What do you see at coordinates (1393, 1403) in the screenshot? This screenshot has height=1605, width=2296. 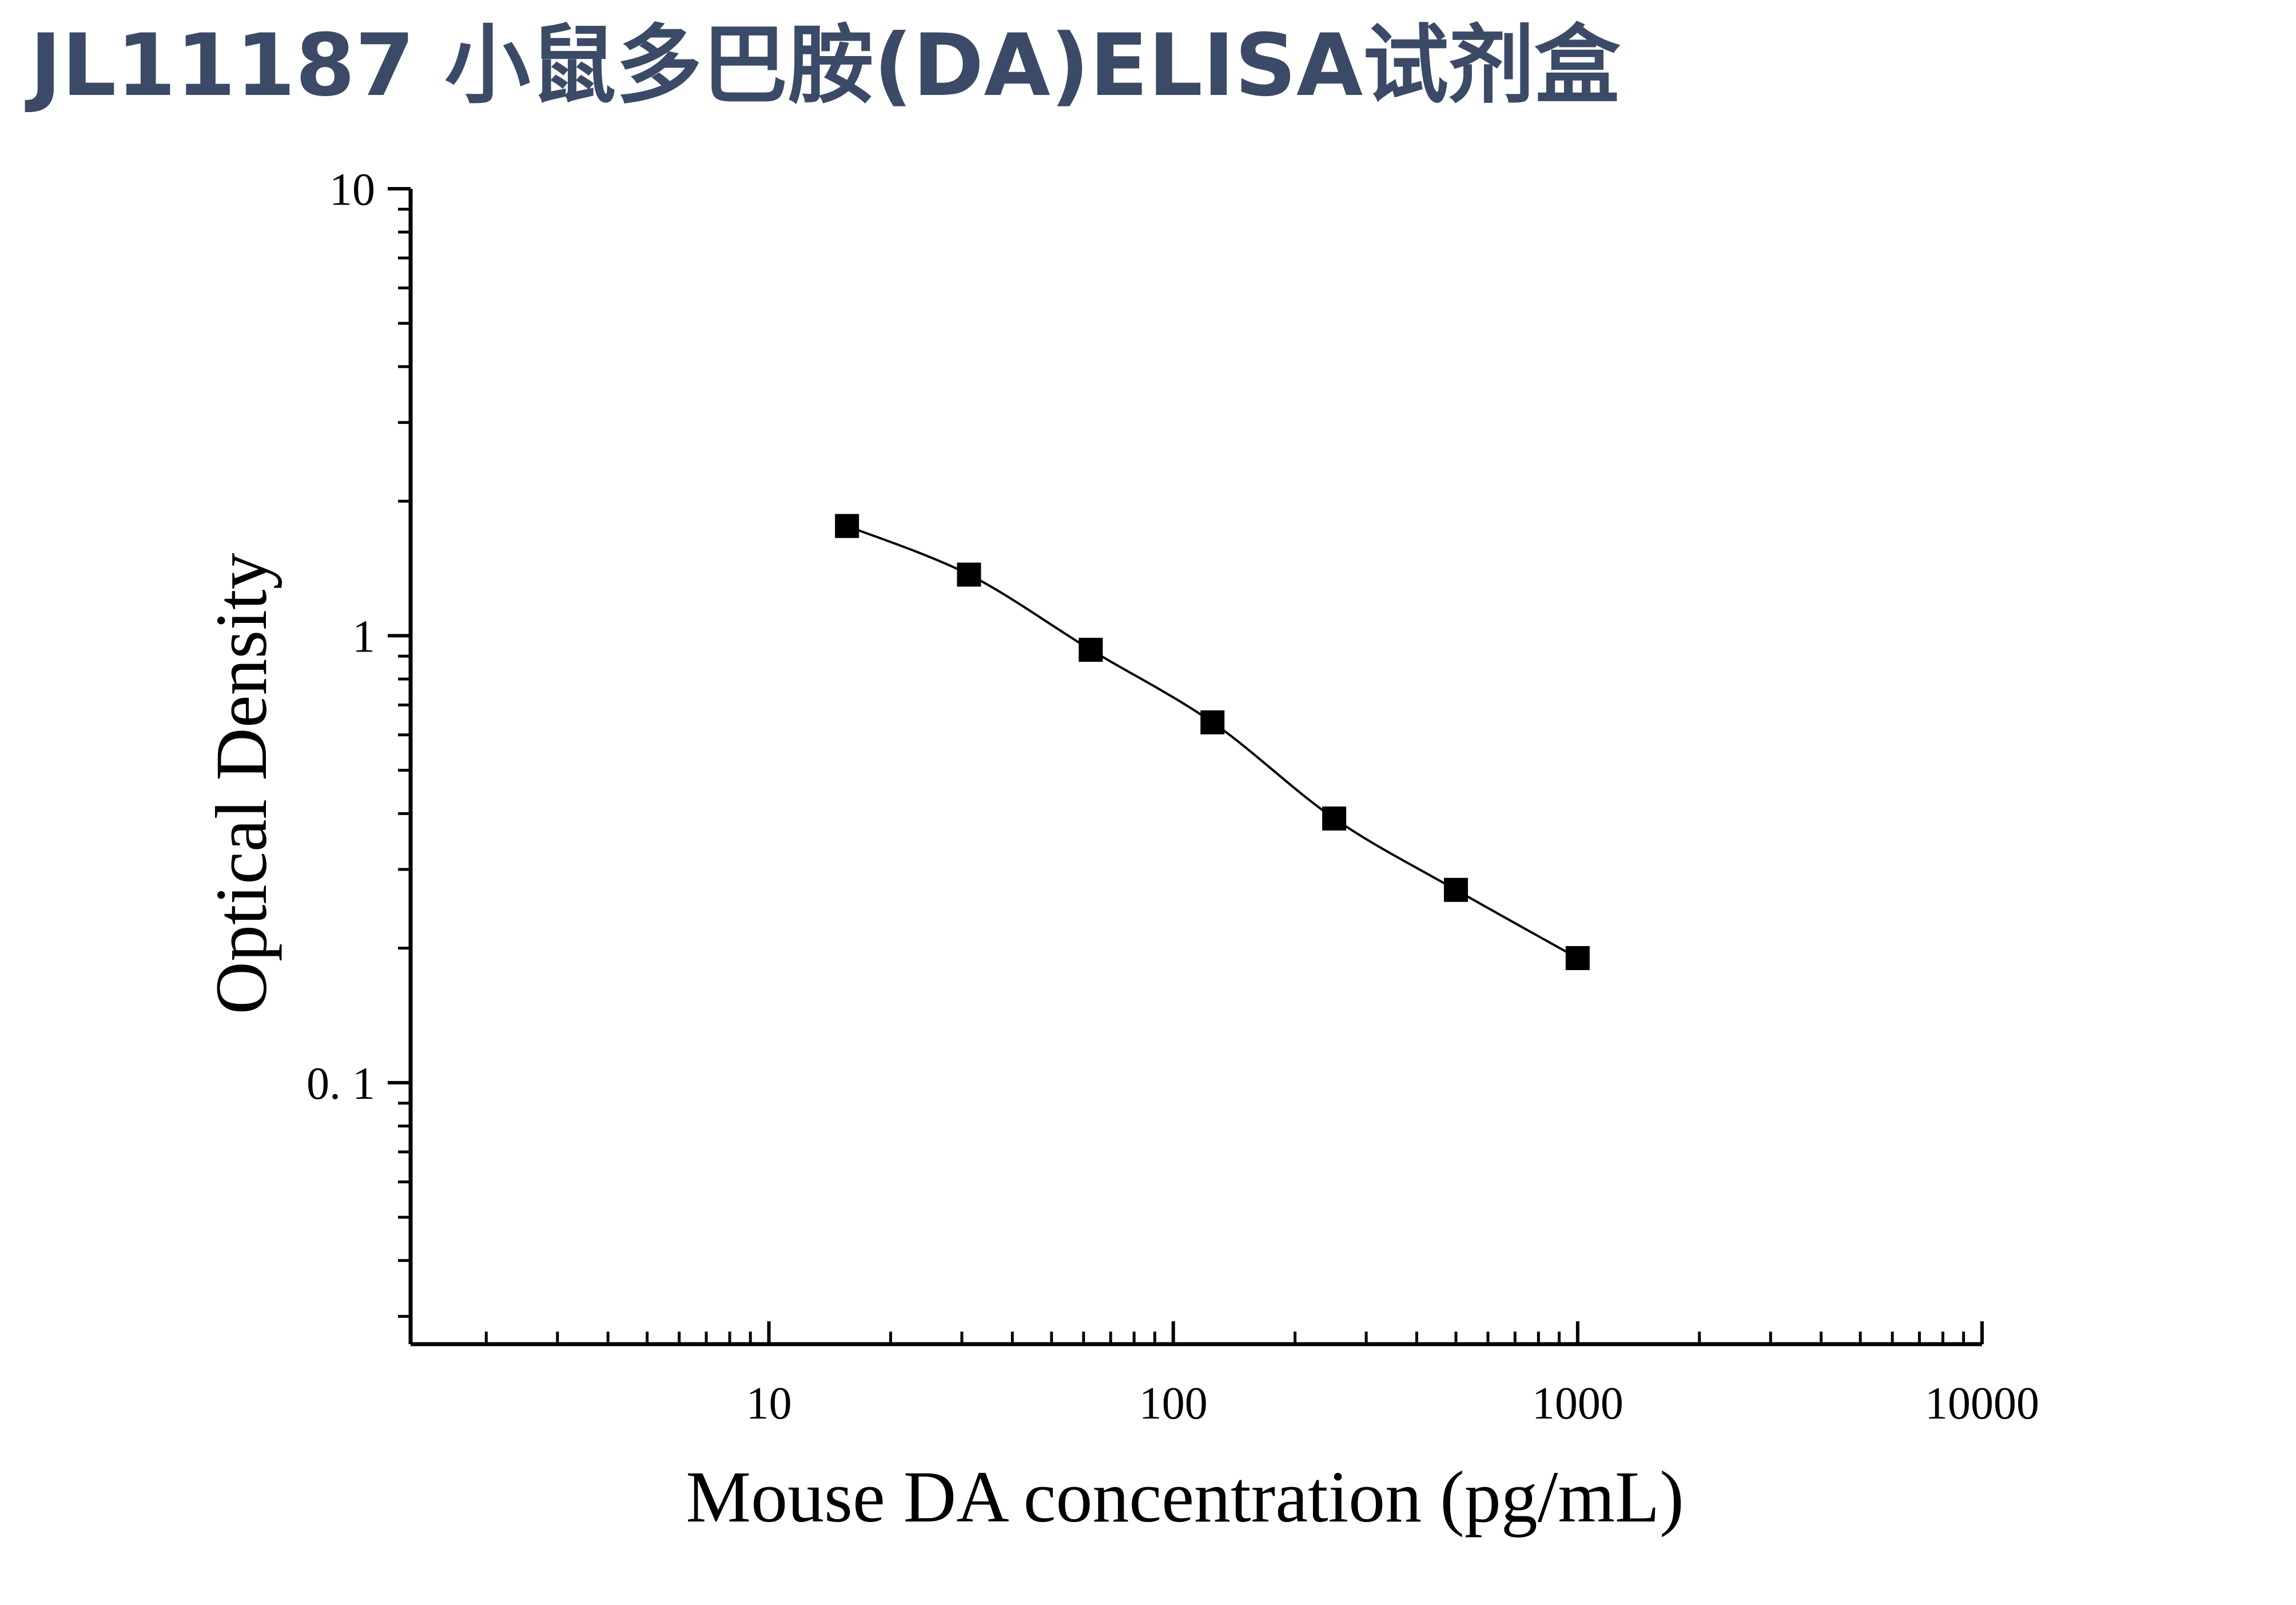 I see `x-tick-labels: 10 100 1000 10000` at bounding box center [1393, 1403].